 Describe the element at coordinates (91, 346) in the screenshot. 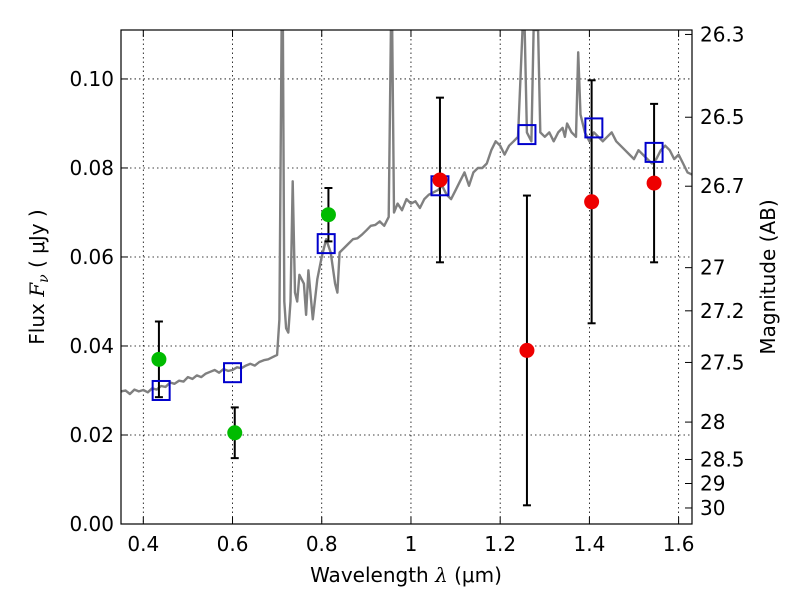

I see `y-tick-label: 0.04` at that location.